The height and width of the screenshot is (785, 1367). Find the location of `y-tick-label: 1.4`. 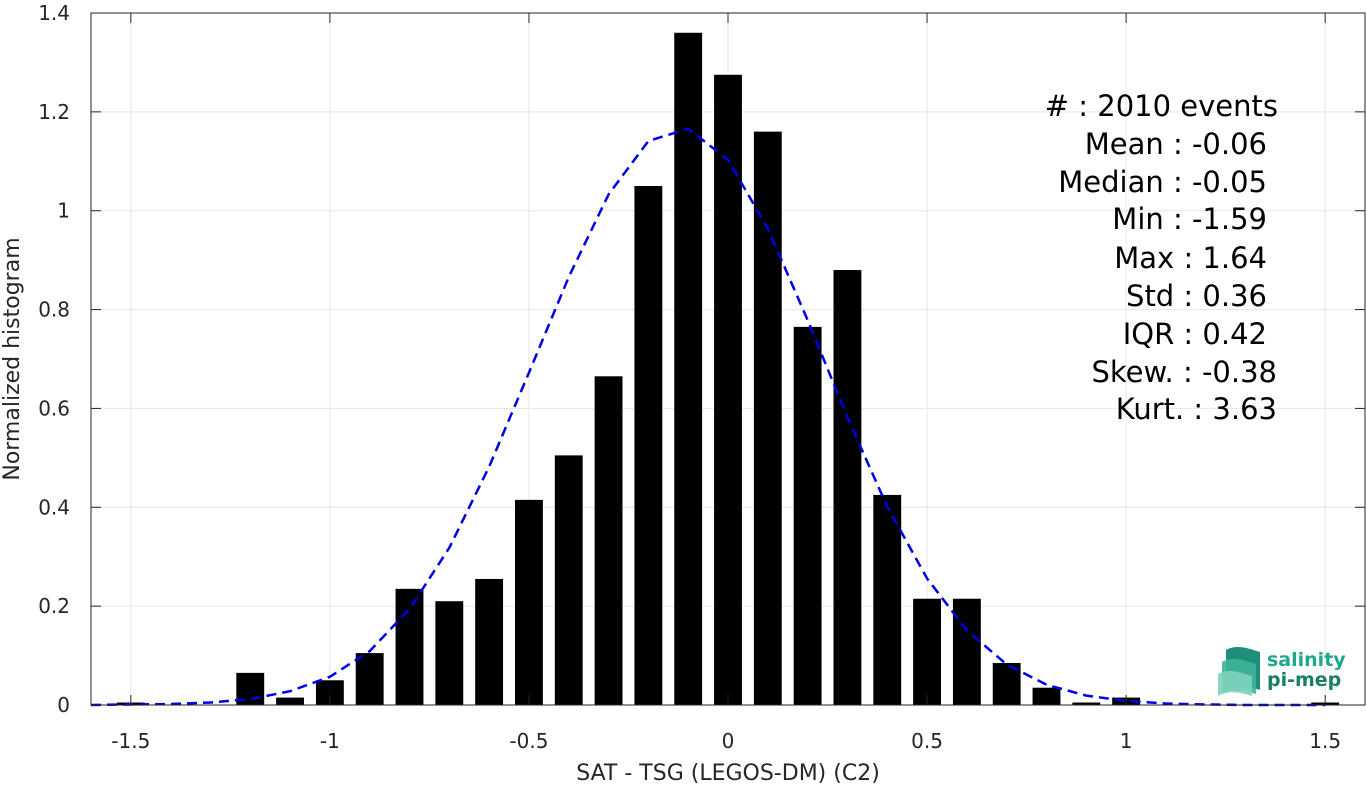

y-tick-label: 1.4 is located at coordinates (54, 13).